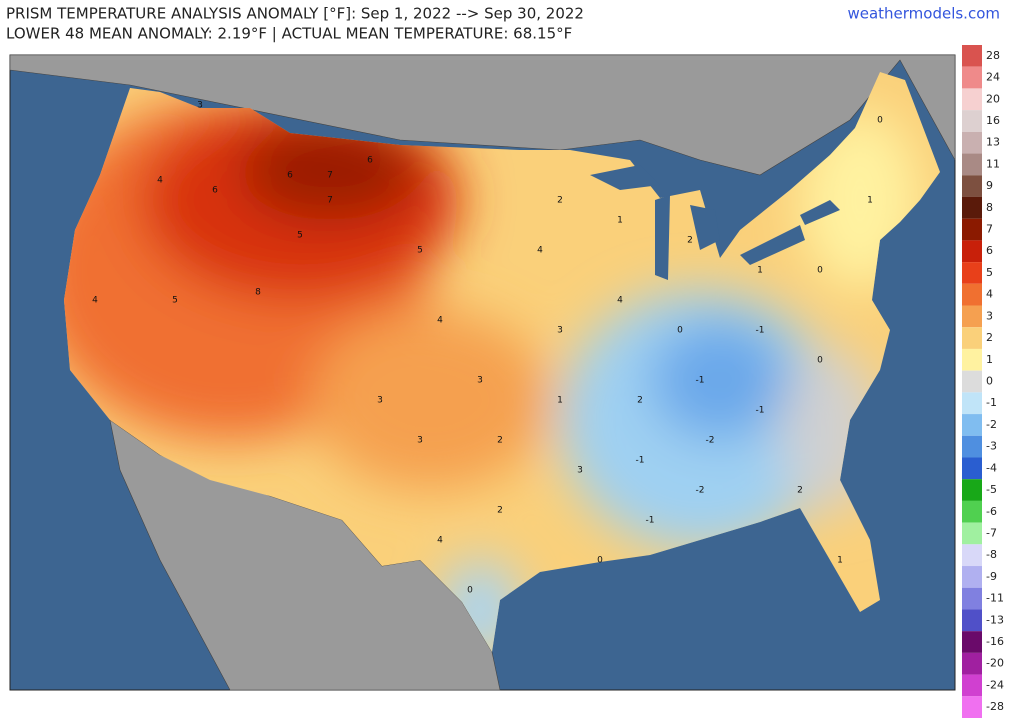  What do you see at coordinates (991, 532) in the screenshot?
I see `colorbar-label: -7` at bounding box center [991, 532].